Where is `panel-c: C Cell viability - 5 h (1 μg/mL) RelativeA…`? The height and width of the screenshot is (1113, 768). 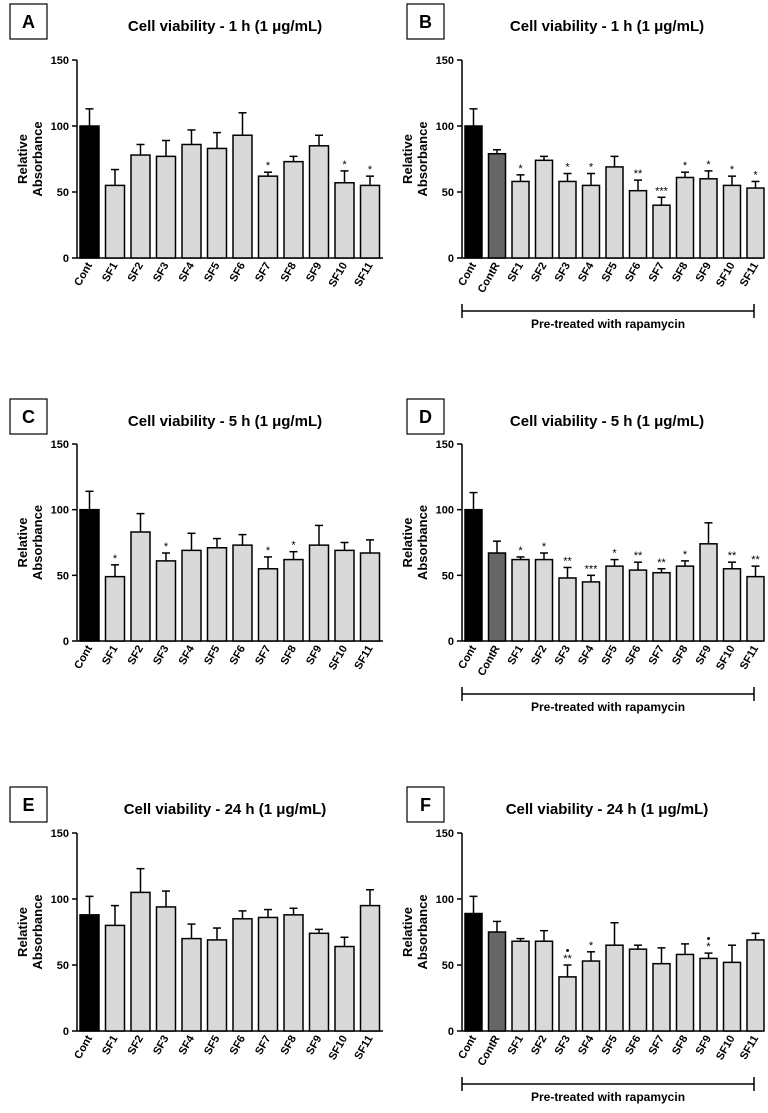 panel-c: C Cell viability - 5 h (1 μg/mL) RelativeA… is located at coordinates (196, 535).